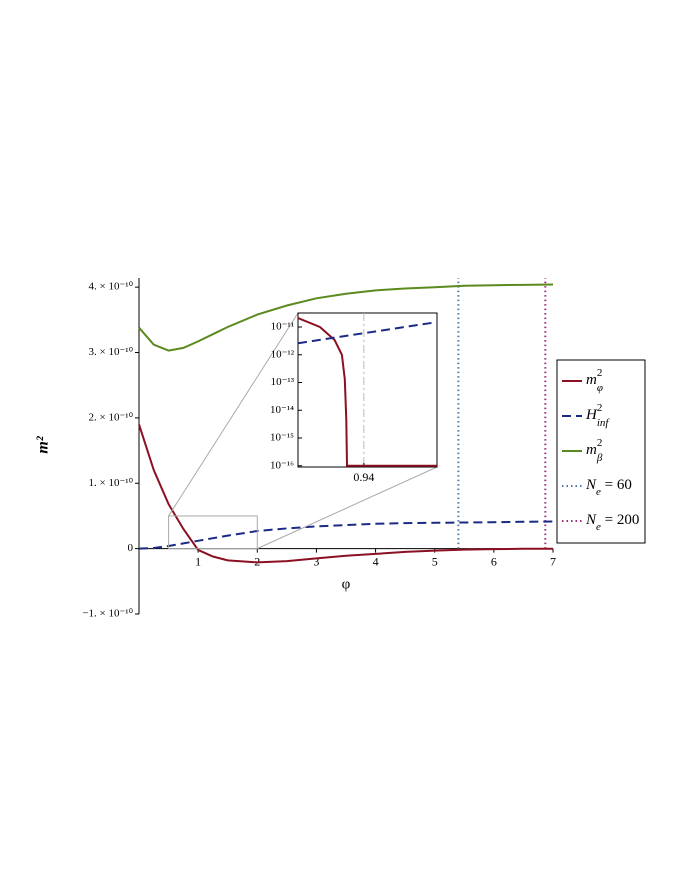 The width and height of the screenshot is (692, 896). I want to click on legend-sub: inf, so click(604, 423).